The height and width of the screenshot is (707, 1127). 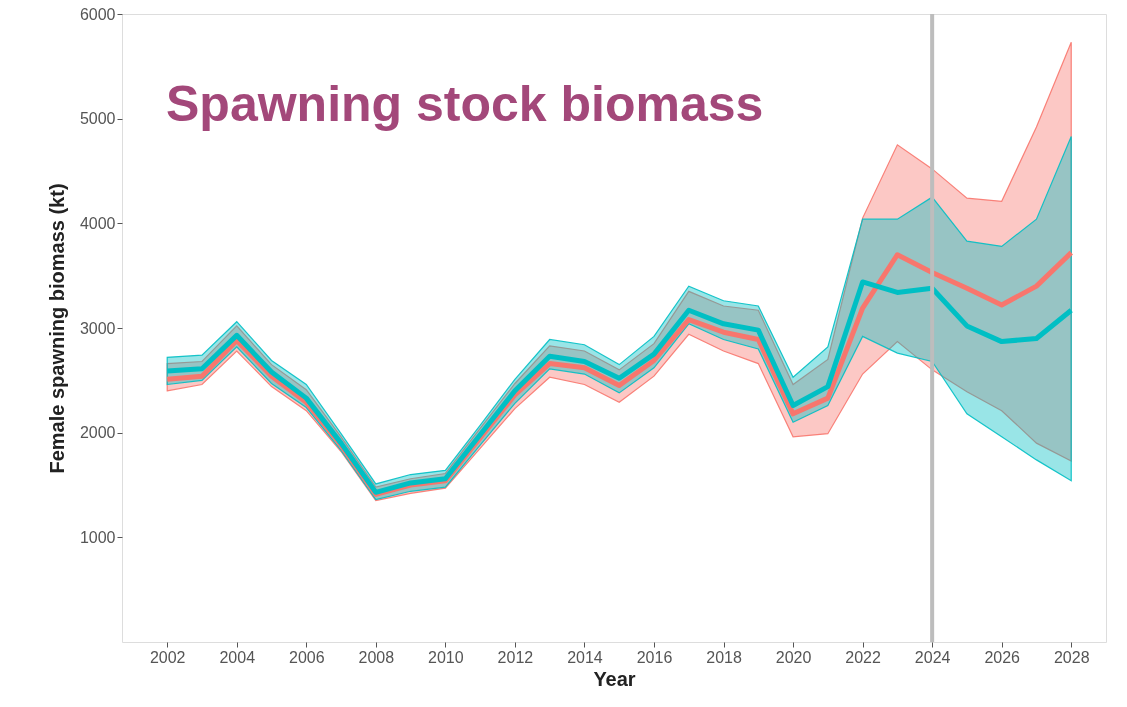 I want to click on y-tick-label: 2000, so click(x=97, y=433).